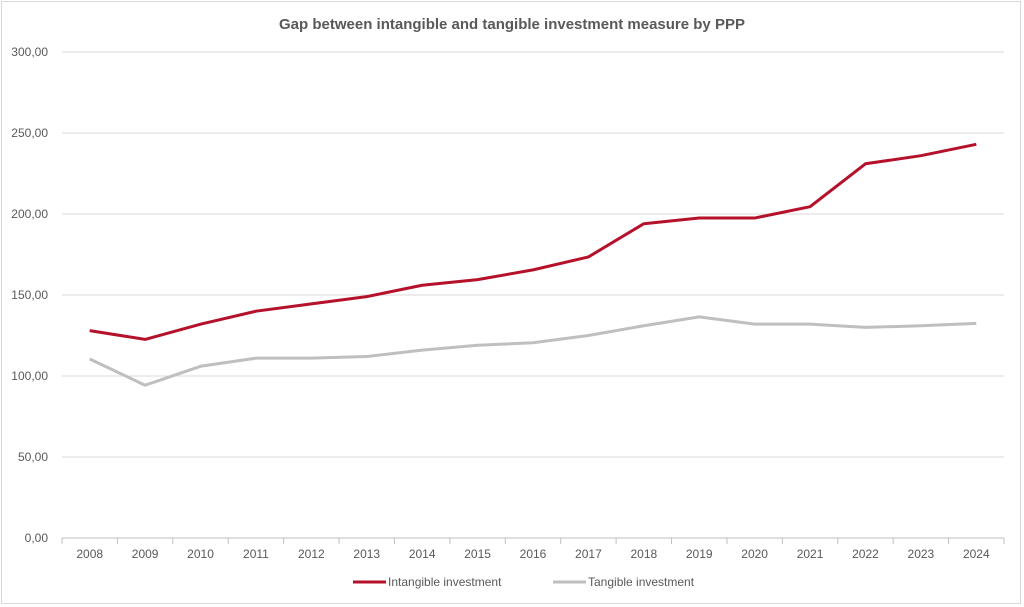  Describe the element at coordinates (921, 554) in the screenshot. I see `x-tick-label: 2023` at that location.